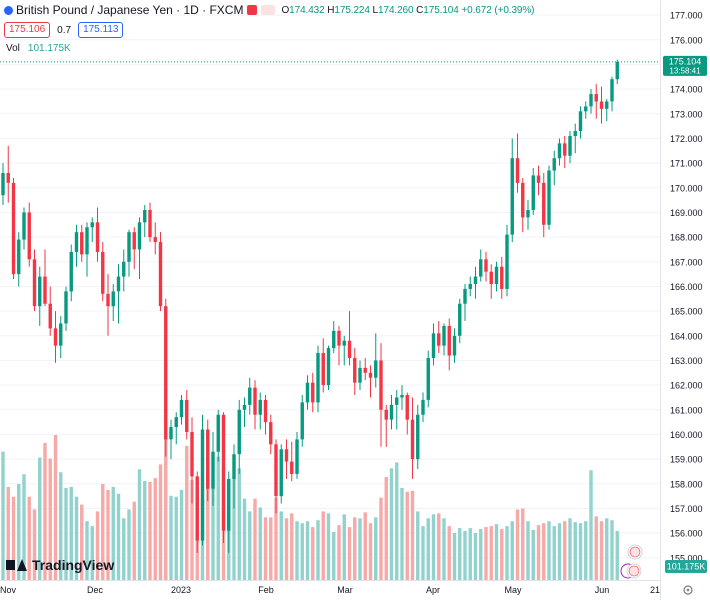 The image size is (710, 600). I want to click on spread-value: 0.7, so click(64, 30).